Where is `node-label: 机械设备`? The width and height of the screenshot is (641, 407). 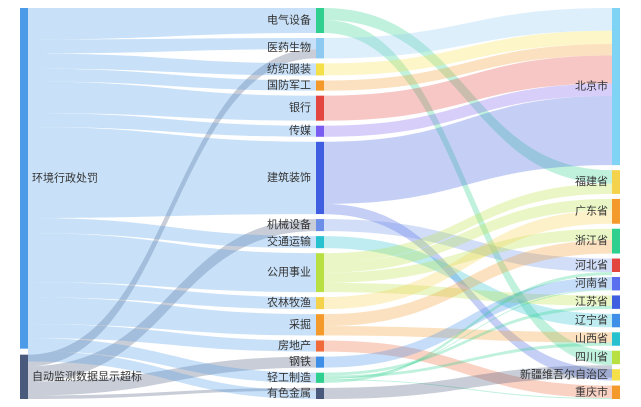
node-label: 机械设备 is located at coordinates (289, 224).